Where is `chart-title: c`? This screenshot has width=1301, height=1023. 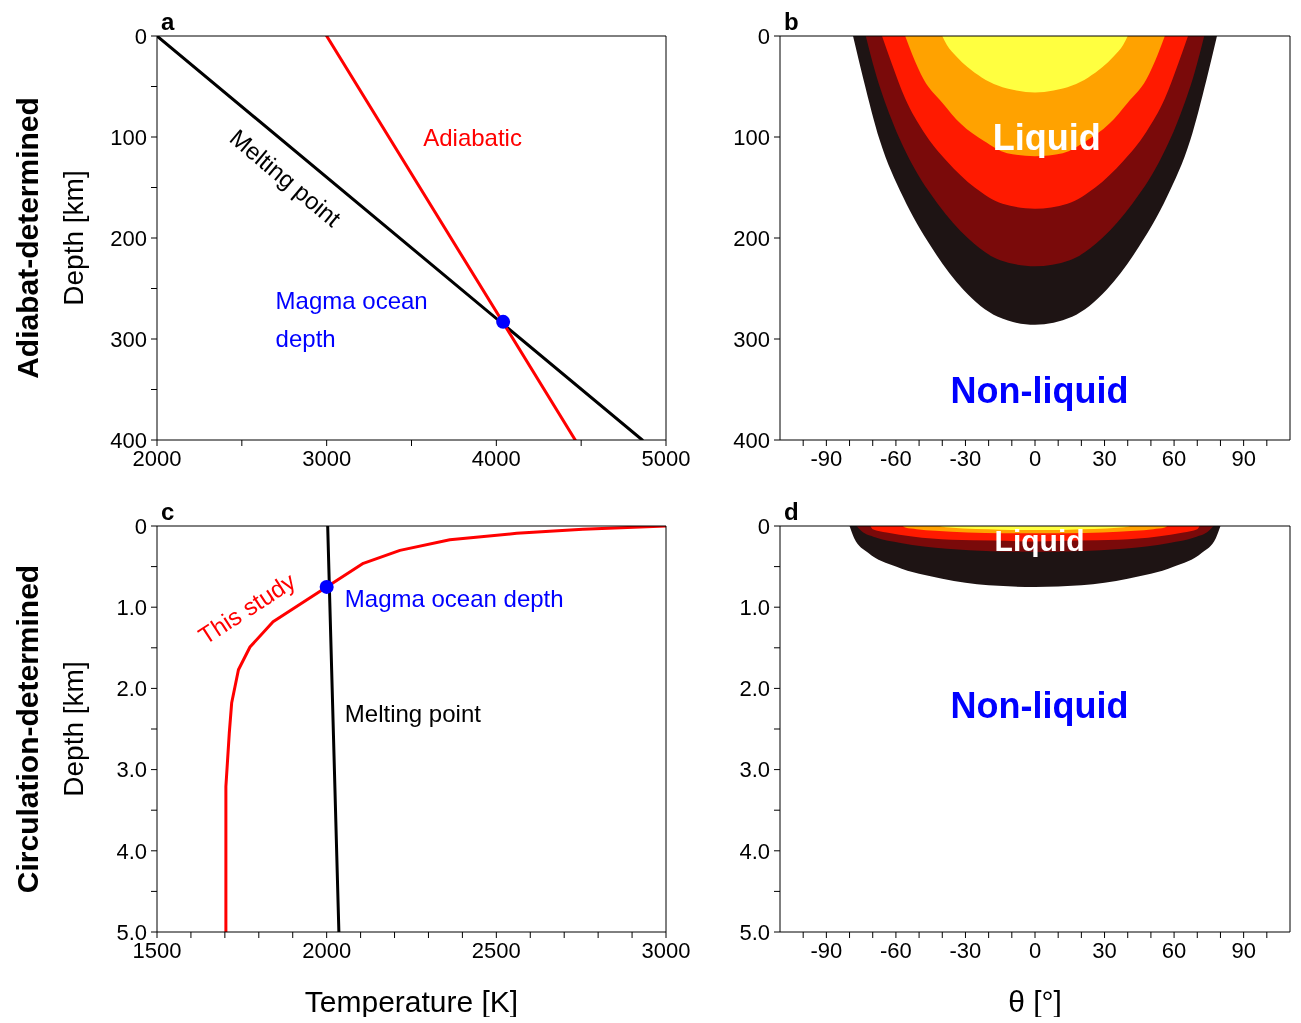 chart-title: c is located at coordinates (168, 511).